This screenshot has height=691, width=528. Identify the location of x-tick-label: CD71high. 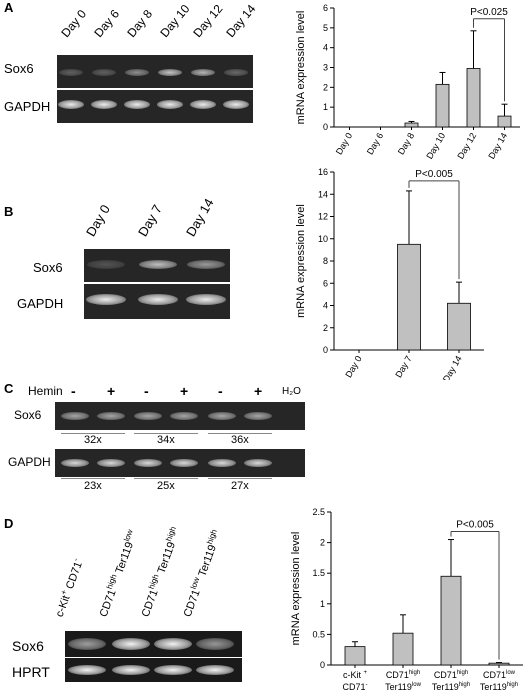
(451, 675).